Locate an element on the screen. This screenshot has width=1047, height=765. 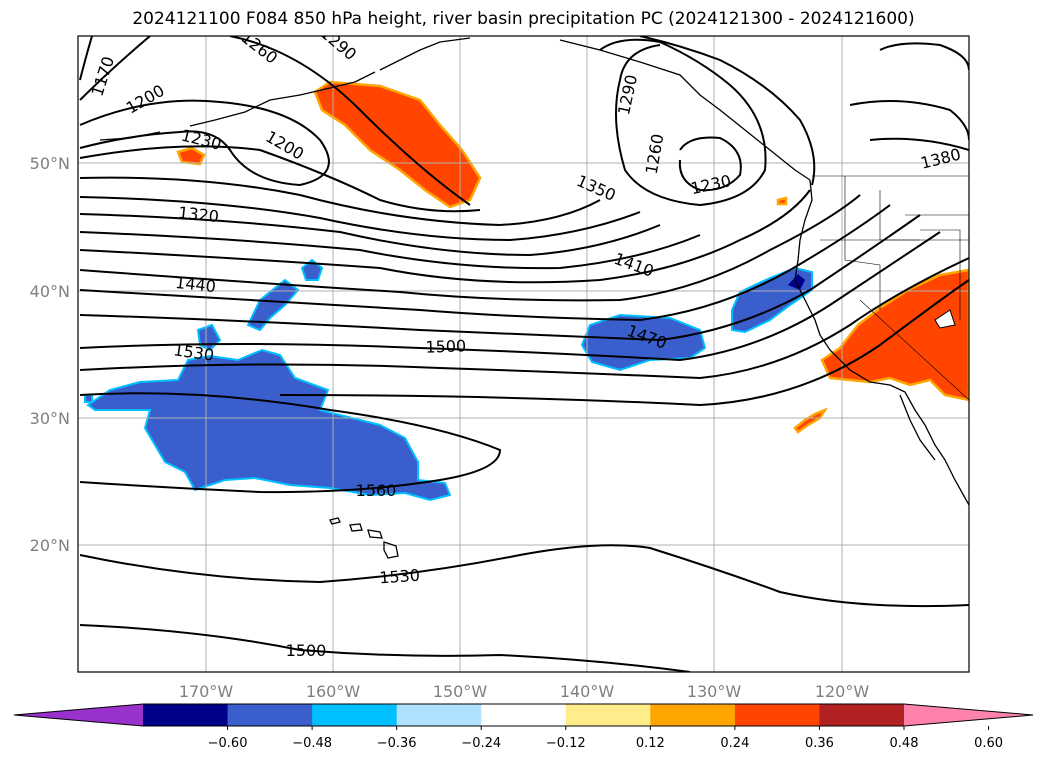
lon-tick-label: 140°W is located at coordinates (587, 691).